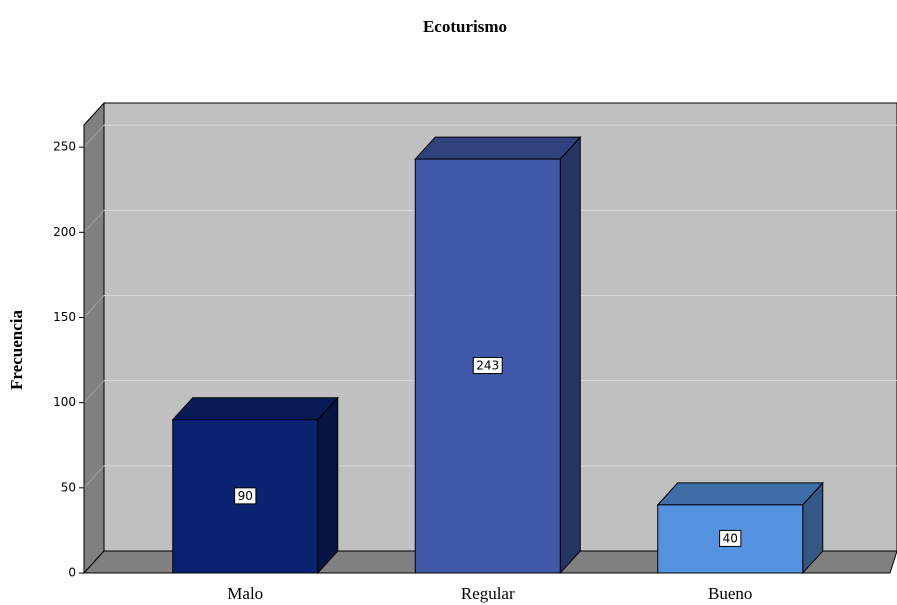 The image size is (897, 605). What do you see at coordinates (16, 350) in the screenshot?
I see `y-axis-label: Frecuencia` at bounding box center [16, 350].